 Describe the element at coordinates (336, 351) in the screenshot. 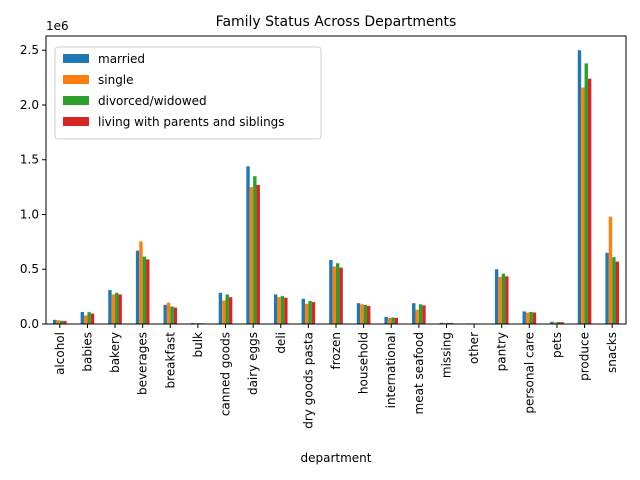

I see `x-tick-label: frozen` at that location.